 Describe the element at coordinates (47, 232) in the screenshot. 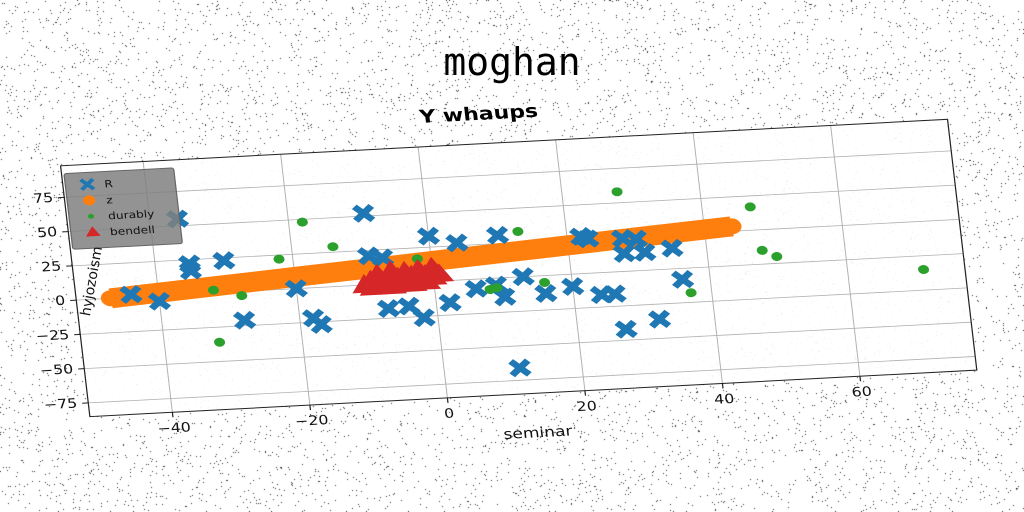

I see `y-tick-label: 50` at that location.